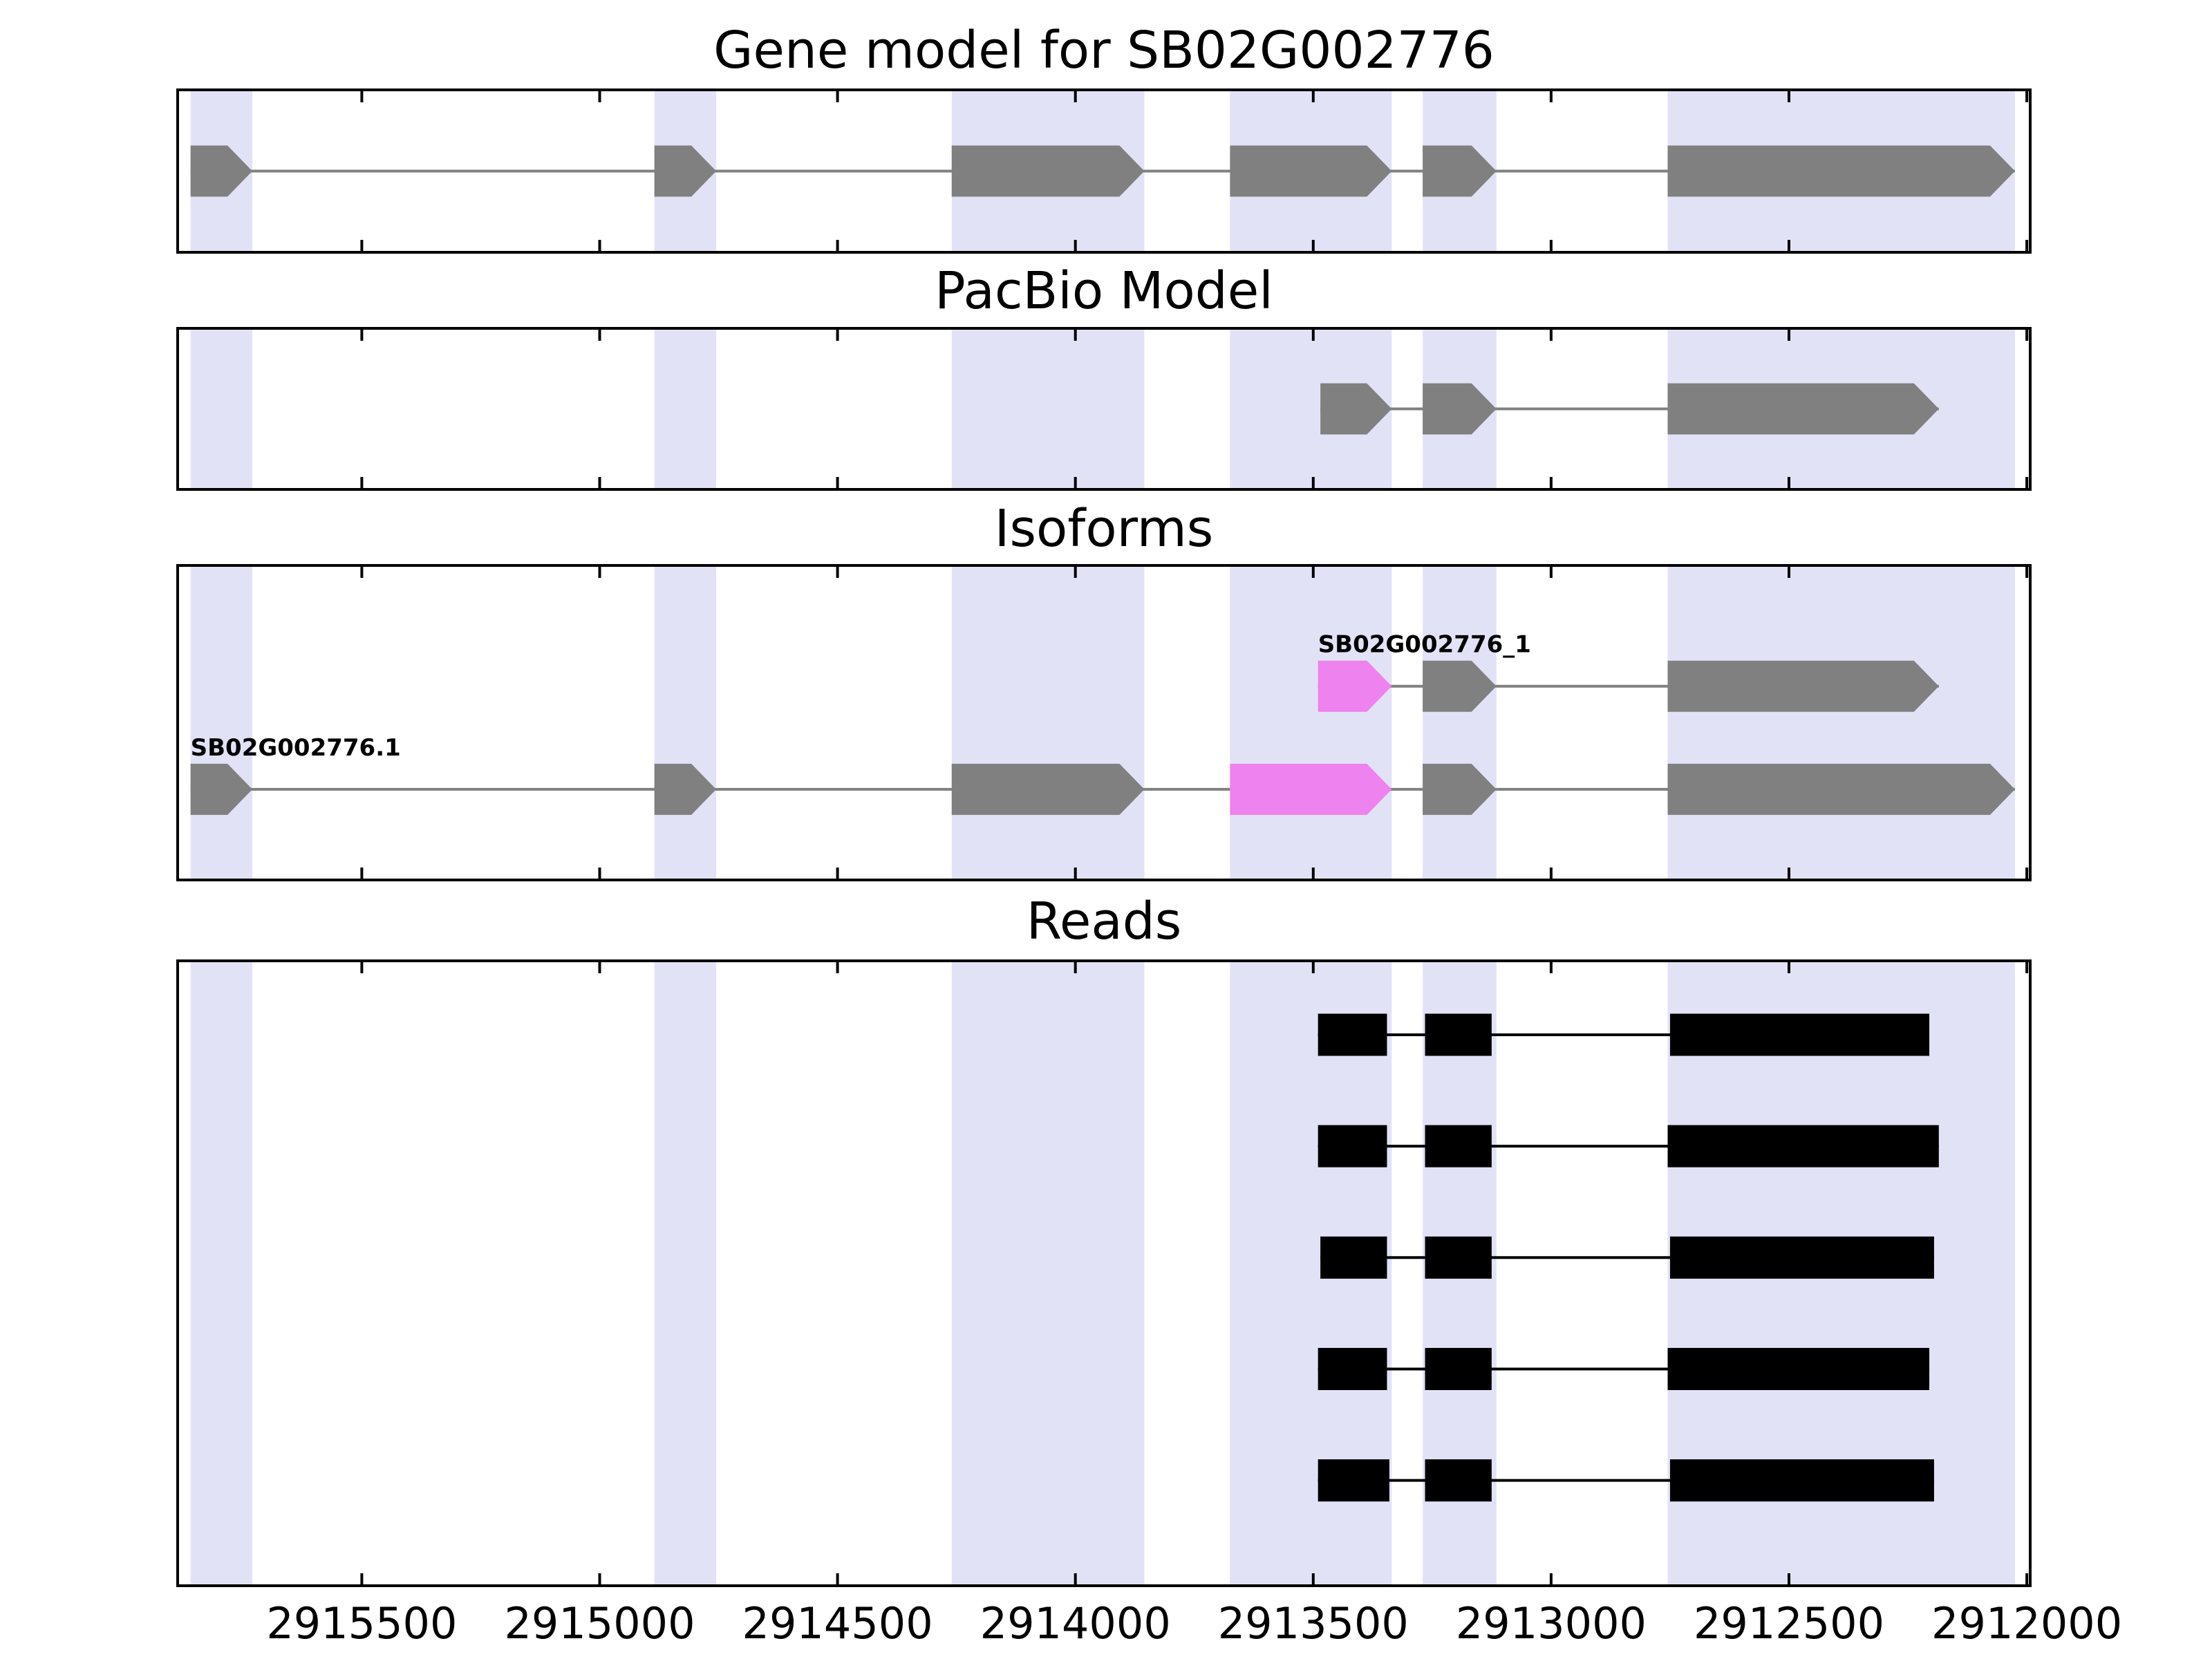  Describe the element at coordinates (1104, 922) in the screenshot. I see `panel-title-reads: Reads` at that location.